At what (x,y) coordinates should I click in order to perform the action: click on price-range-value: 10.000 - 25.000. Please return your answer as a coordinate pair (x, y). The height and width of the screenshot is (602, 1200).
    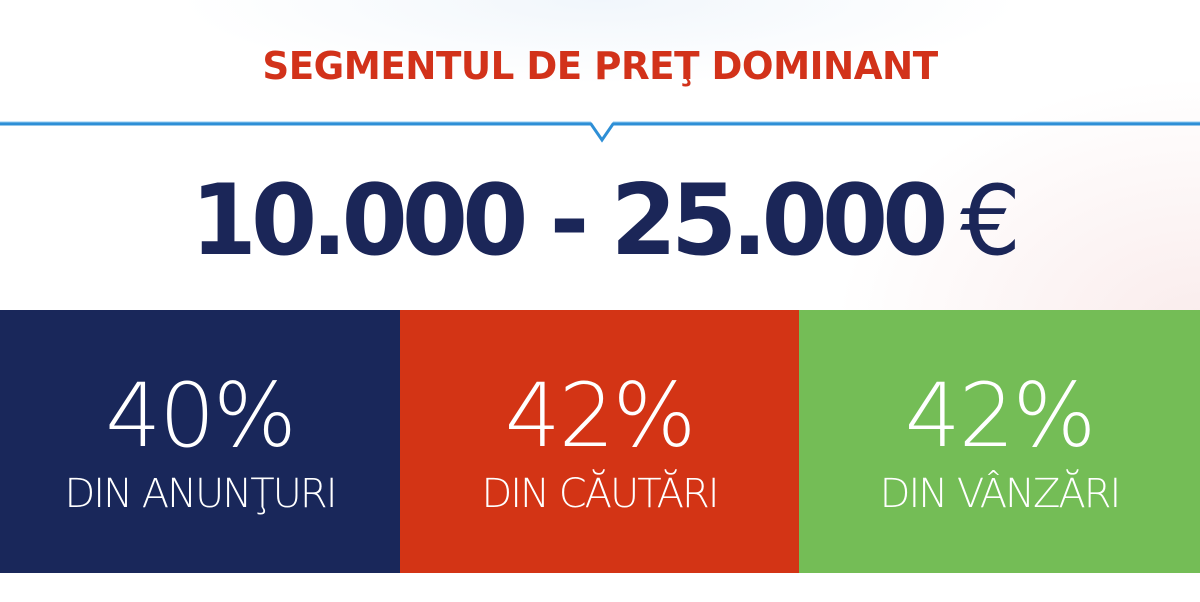
    Looking at the image, I should click on (569, 221).